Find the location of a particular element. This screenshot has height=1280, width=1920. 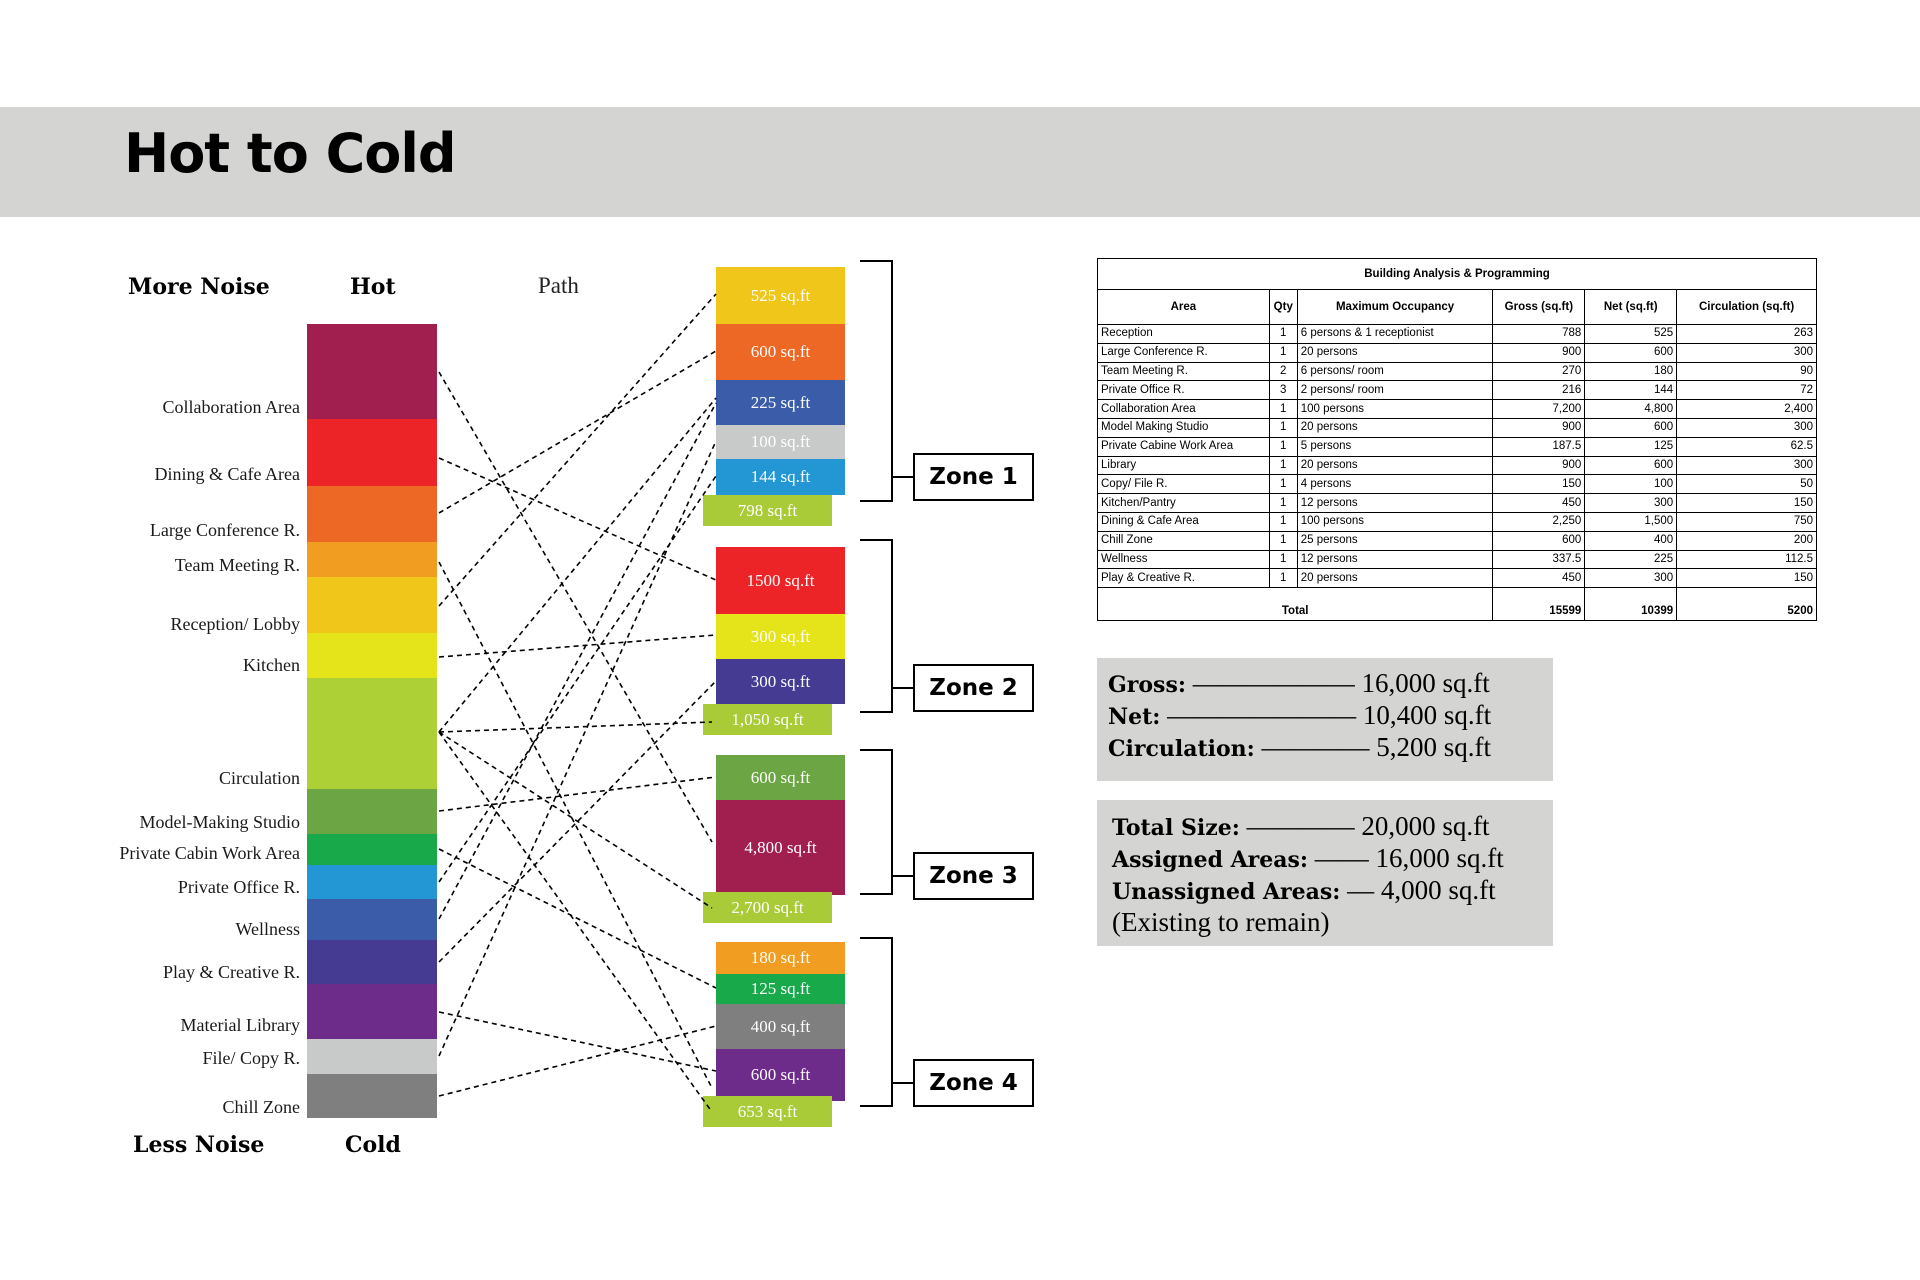

spectrum-segment-file-copy is located at coordinates (372, 1056).